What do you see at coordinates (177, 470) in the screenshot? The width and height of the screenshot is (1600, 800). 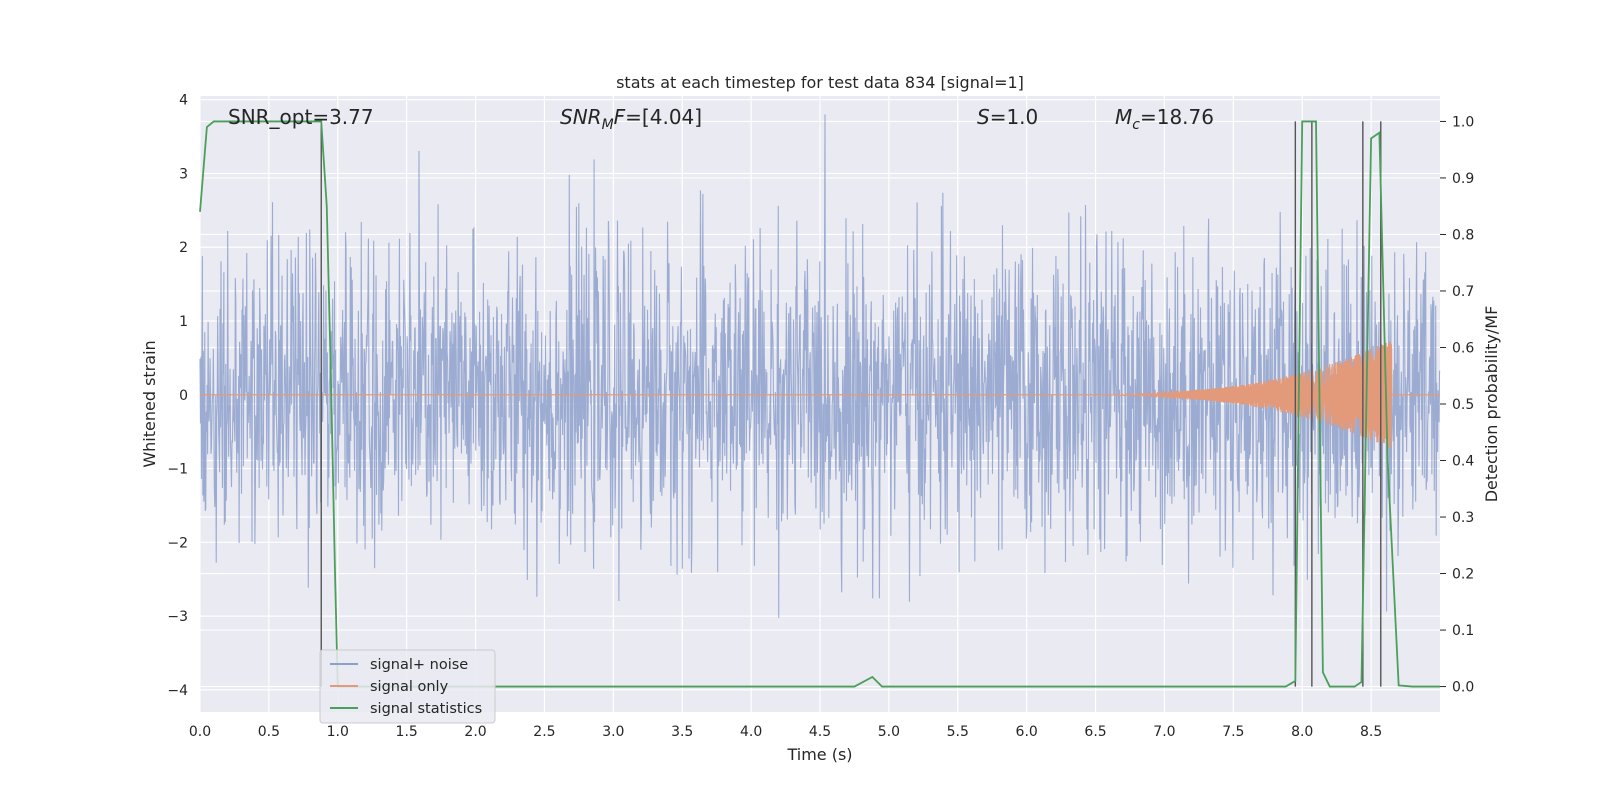 I see `y-tick-label: −1` at bounding box center [177, 470].